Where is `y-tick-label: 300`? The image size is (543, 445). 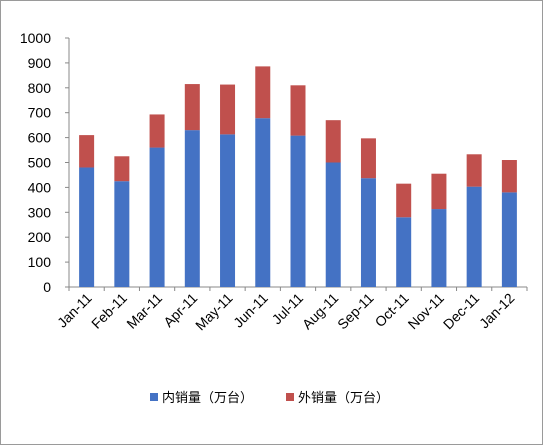 y-tick-label: 300 is located at coordinates (40, 212).